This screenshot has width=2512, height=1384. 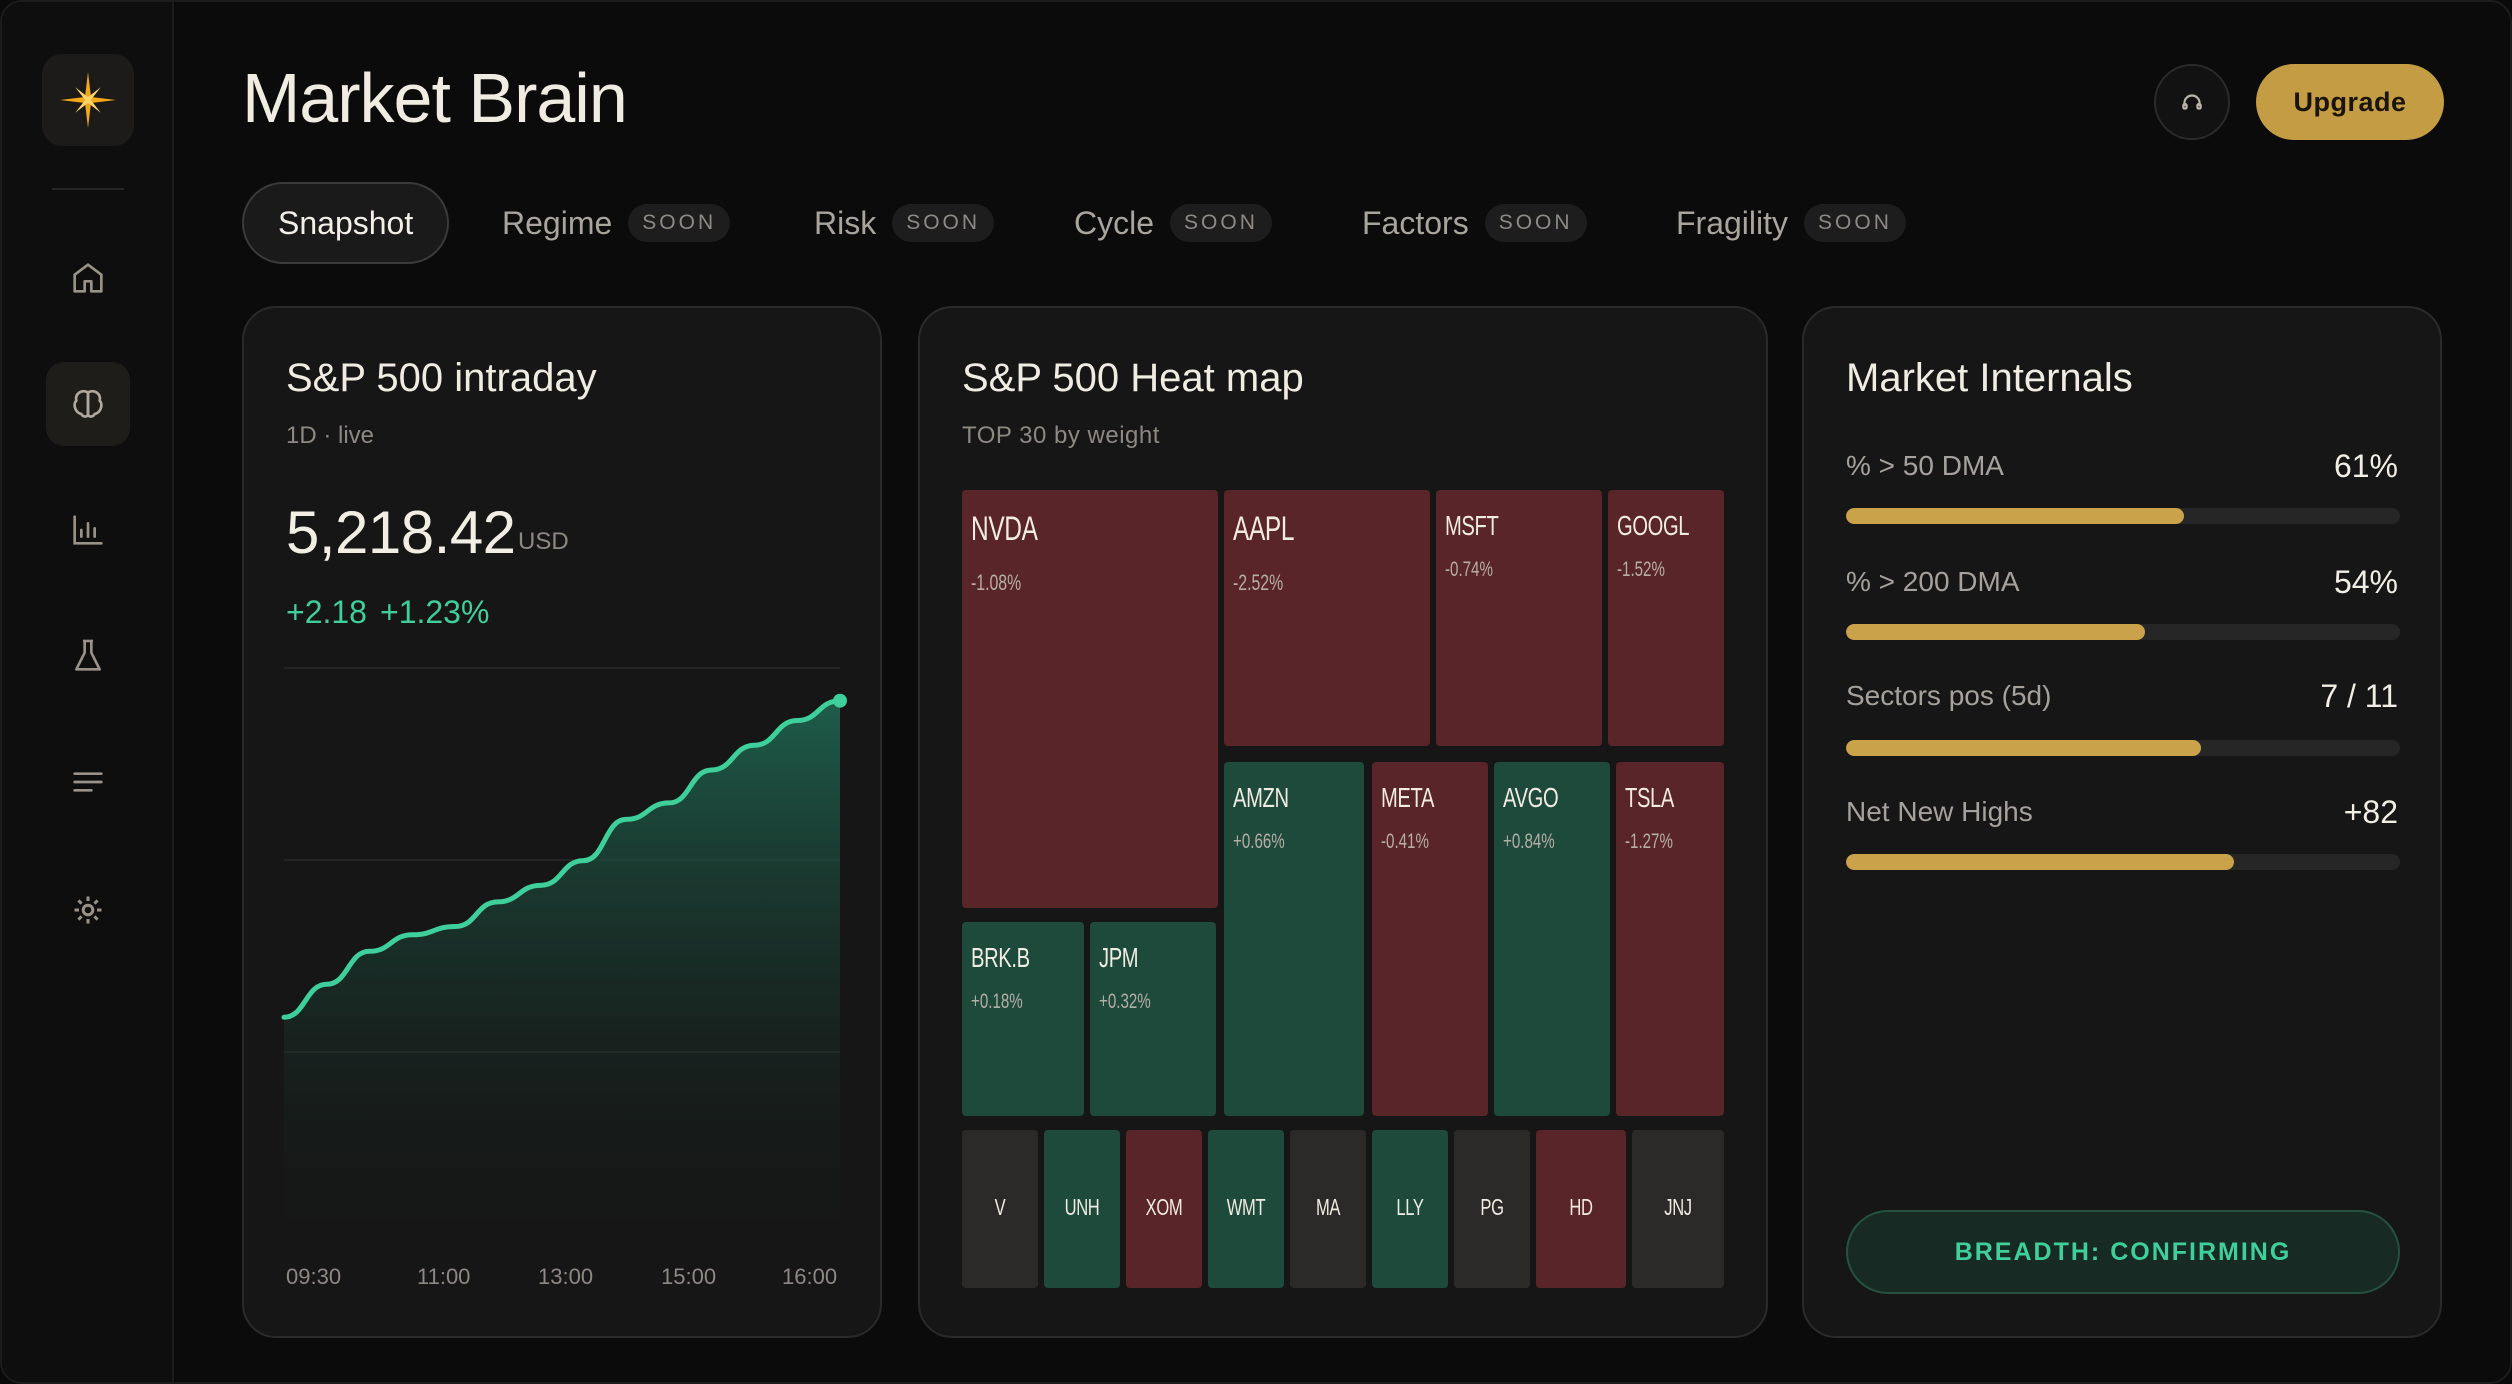 I want to click on brain-icon, so click(x=88, y=403).